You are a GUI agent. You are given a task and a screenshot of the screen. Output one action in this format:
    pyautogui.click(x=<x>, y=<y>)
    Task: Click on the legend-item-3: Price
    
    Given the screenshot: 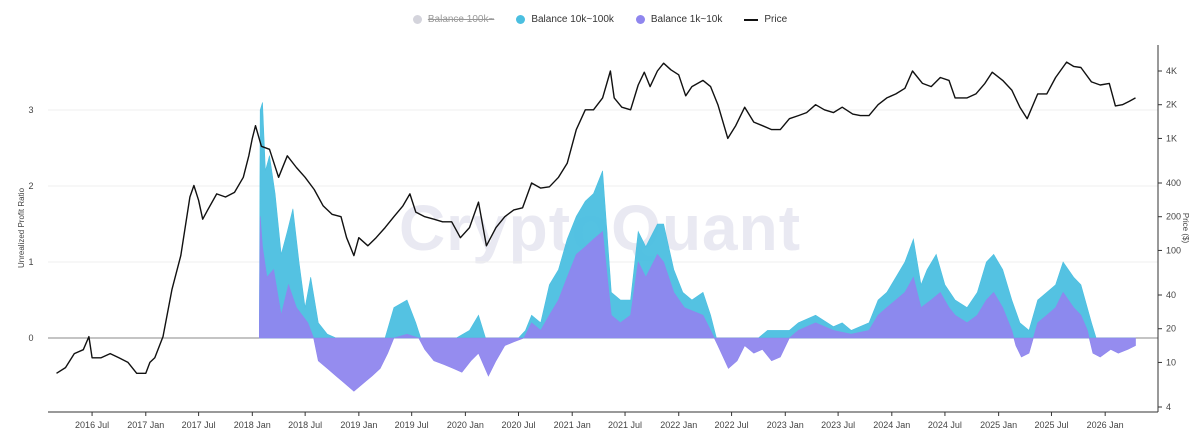 What is the action you would take?
    pyautogui.click(x=765, y=19)
    